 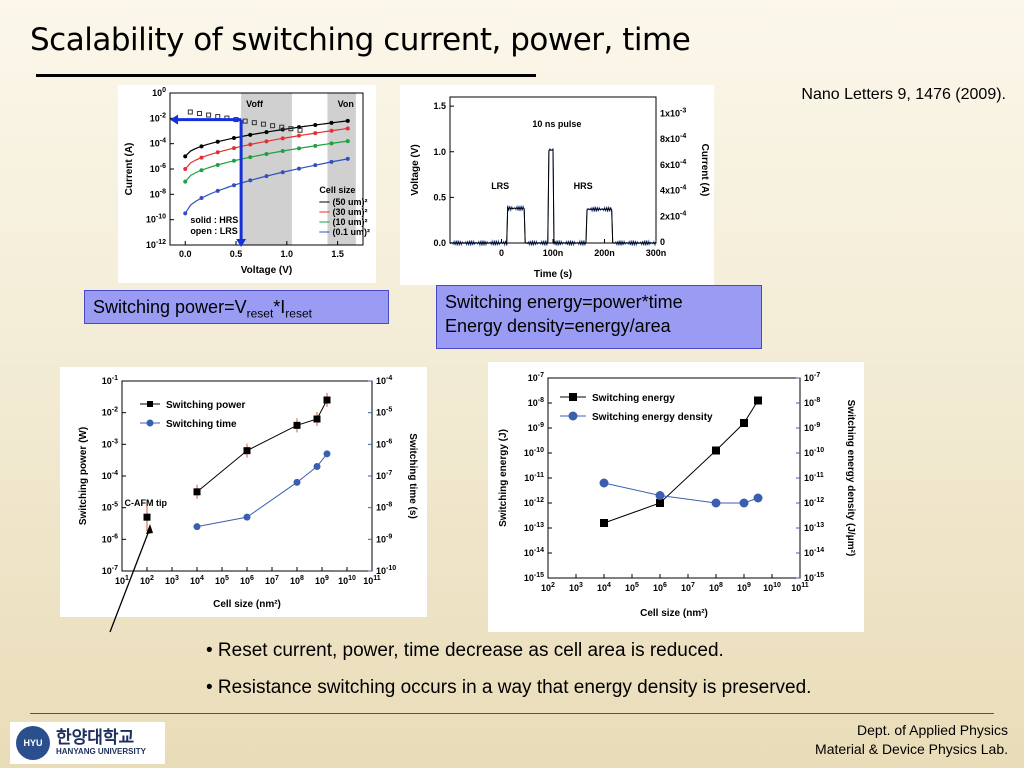 I want to click on y-tick-label: 10⁰, so click(x=159, y=92).